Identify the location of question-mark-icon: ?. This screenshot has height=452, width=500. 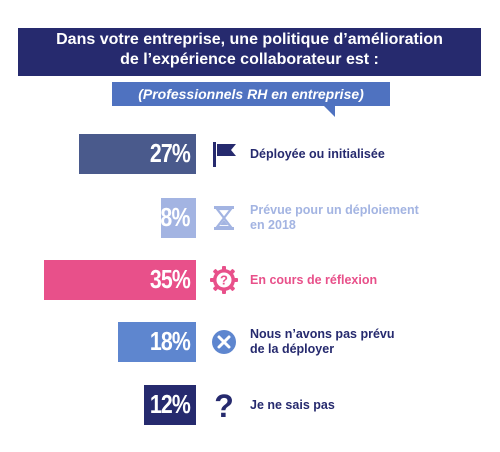
(224, 406).